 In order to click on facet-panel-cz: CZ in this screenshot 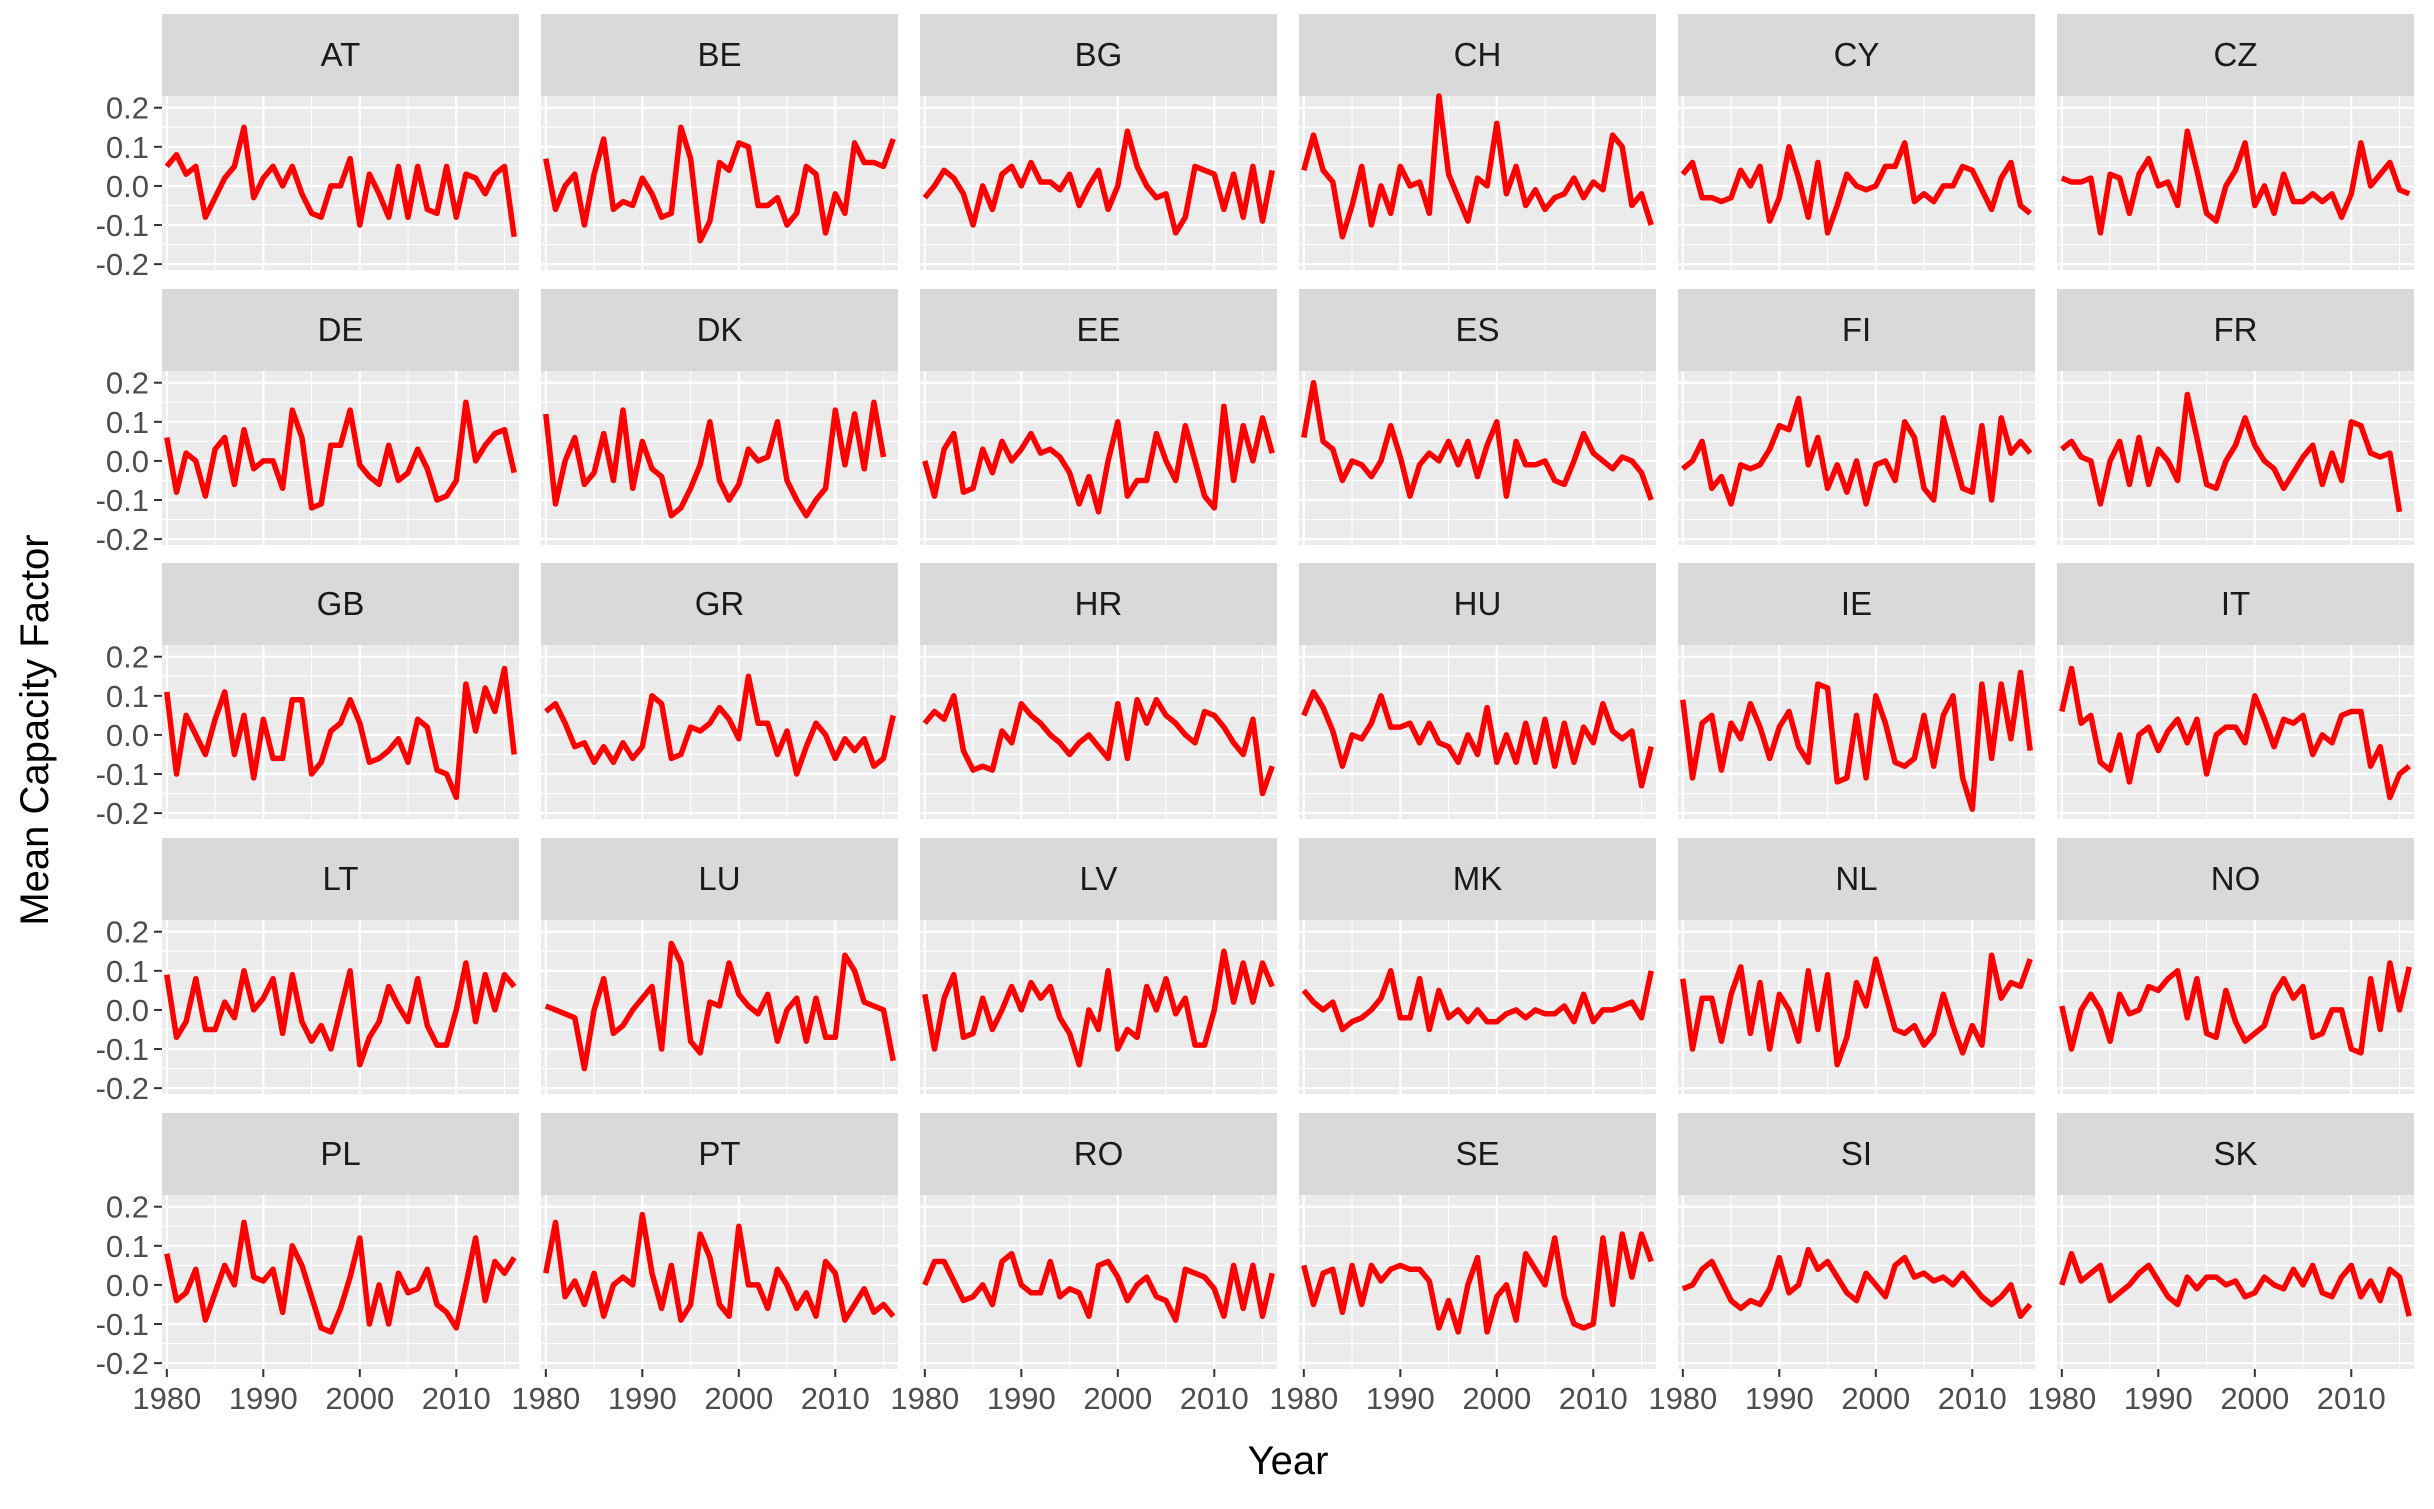, I will do `click(2235, 142)`.